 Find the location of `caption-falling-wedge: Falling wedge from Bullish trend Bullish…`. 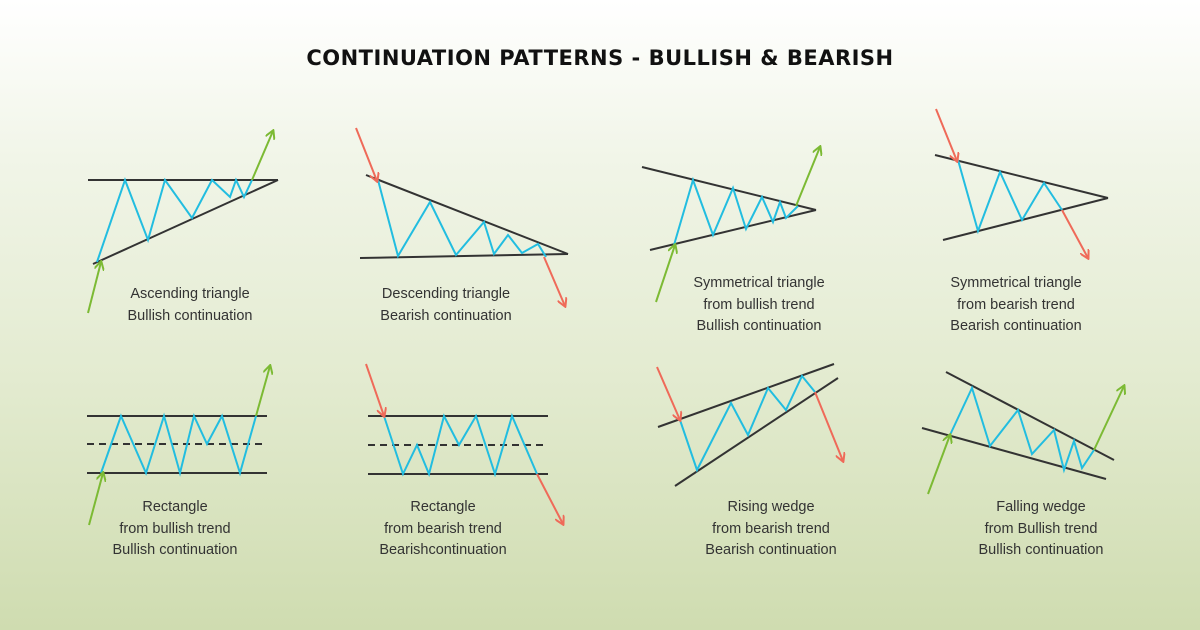

caption-falling-wedge: Falling wedge from Bullish trend Bullish… is located at coordinates (1041, 528).